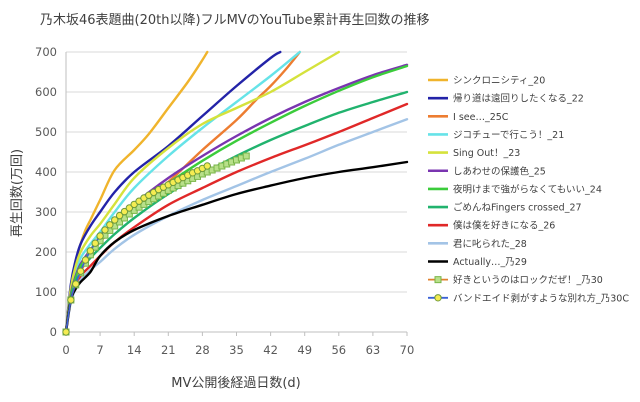 The width and height of the screenshot is (640, 402). Describe the element at coordinates (373, 350) in the screenshot. I see `x-tick-label: 63` at that location.